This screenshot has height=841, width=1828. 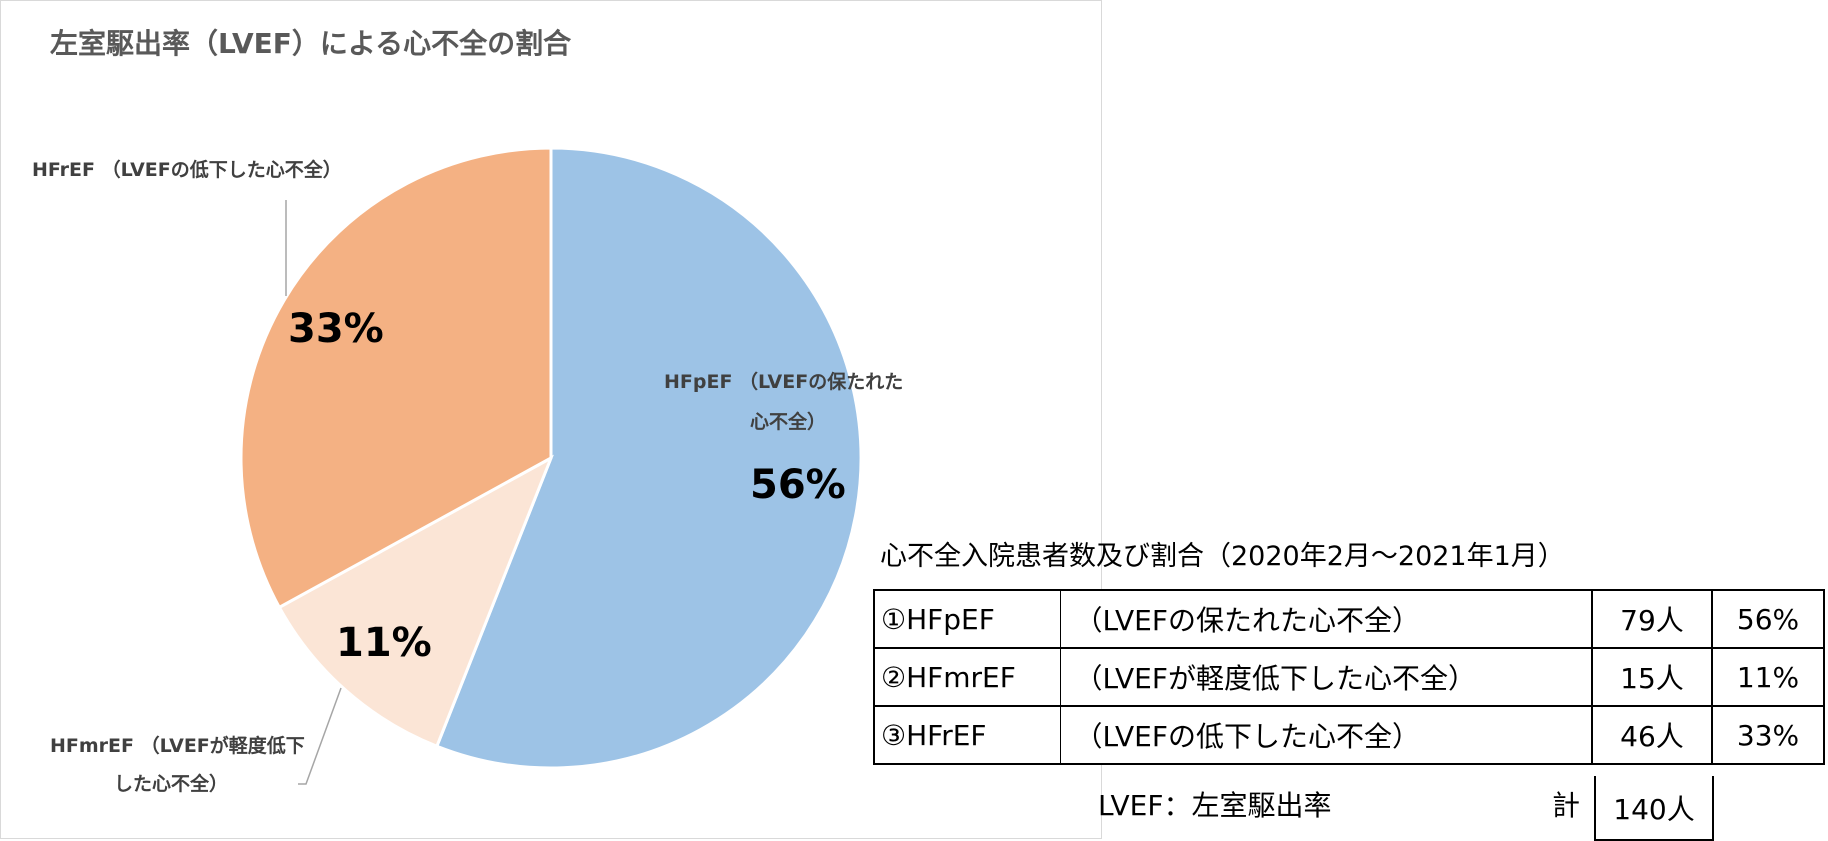 I want to click on table-title: 心不全入院患者数及び割合（2020年2月～2021年1月）, so click(x=1222, y=556).